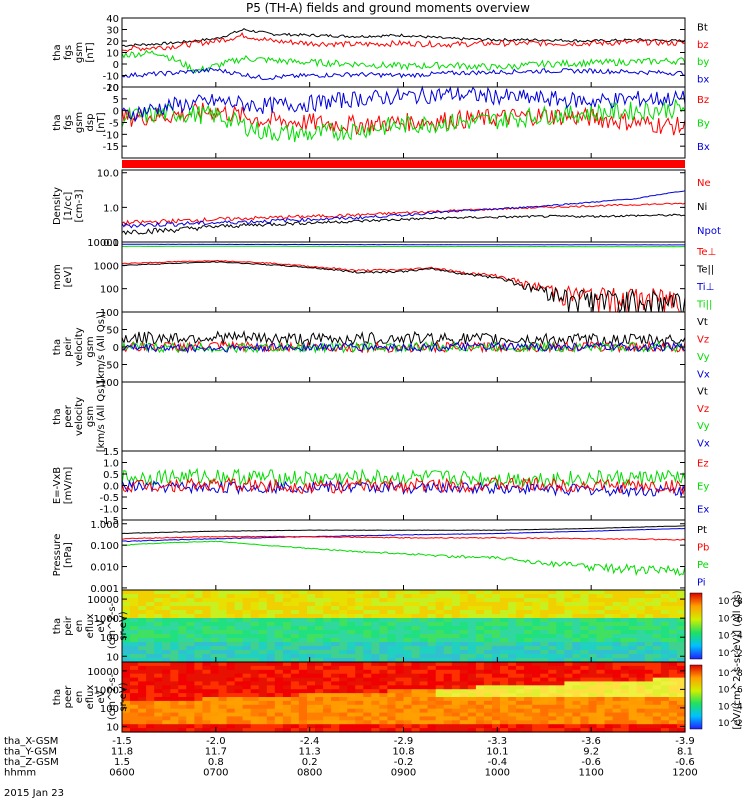 Image resolution: width=750 pixels, height=800 pixels. Describe the element at coordinates (403, 42) in the screenshot. I see `series-bz` at that location.